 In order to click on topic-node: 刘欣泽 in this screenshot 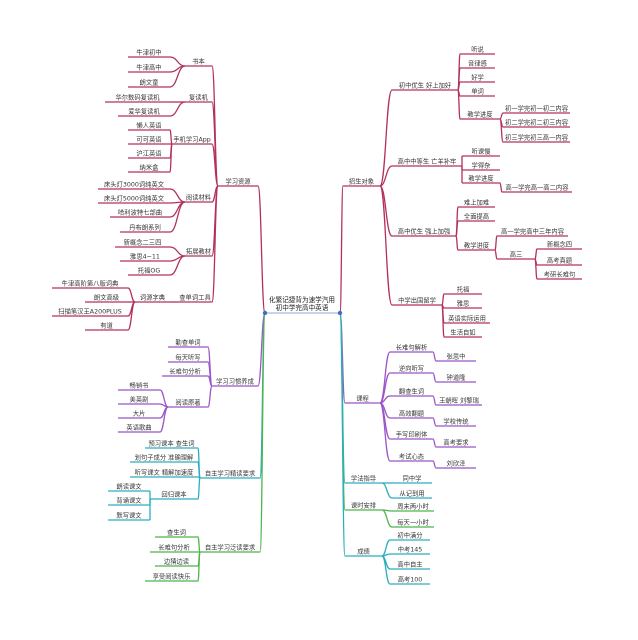, I will do `click(456, 464)`.